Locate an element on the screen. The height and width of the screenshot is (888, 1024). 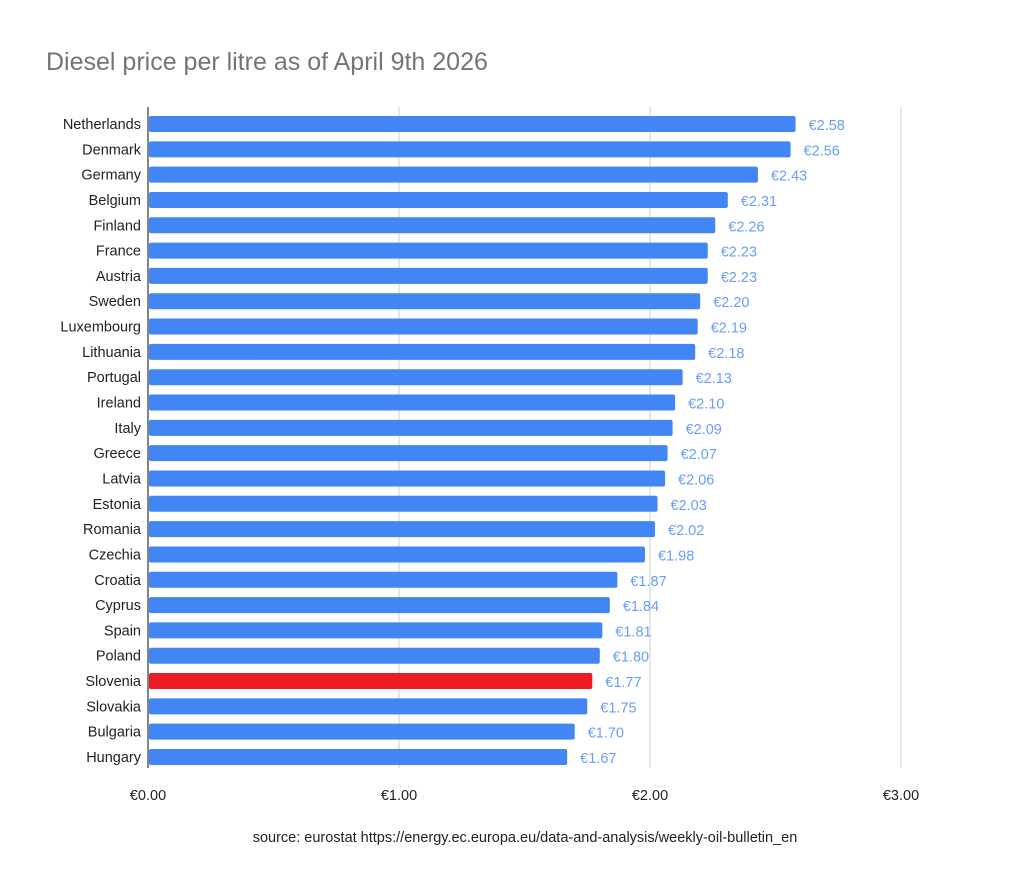
bar-spain is located at coordinates (376, 630).